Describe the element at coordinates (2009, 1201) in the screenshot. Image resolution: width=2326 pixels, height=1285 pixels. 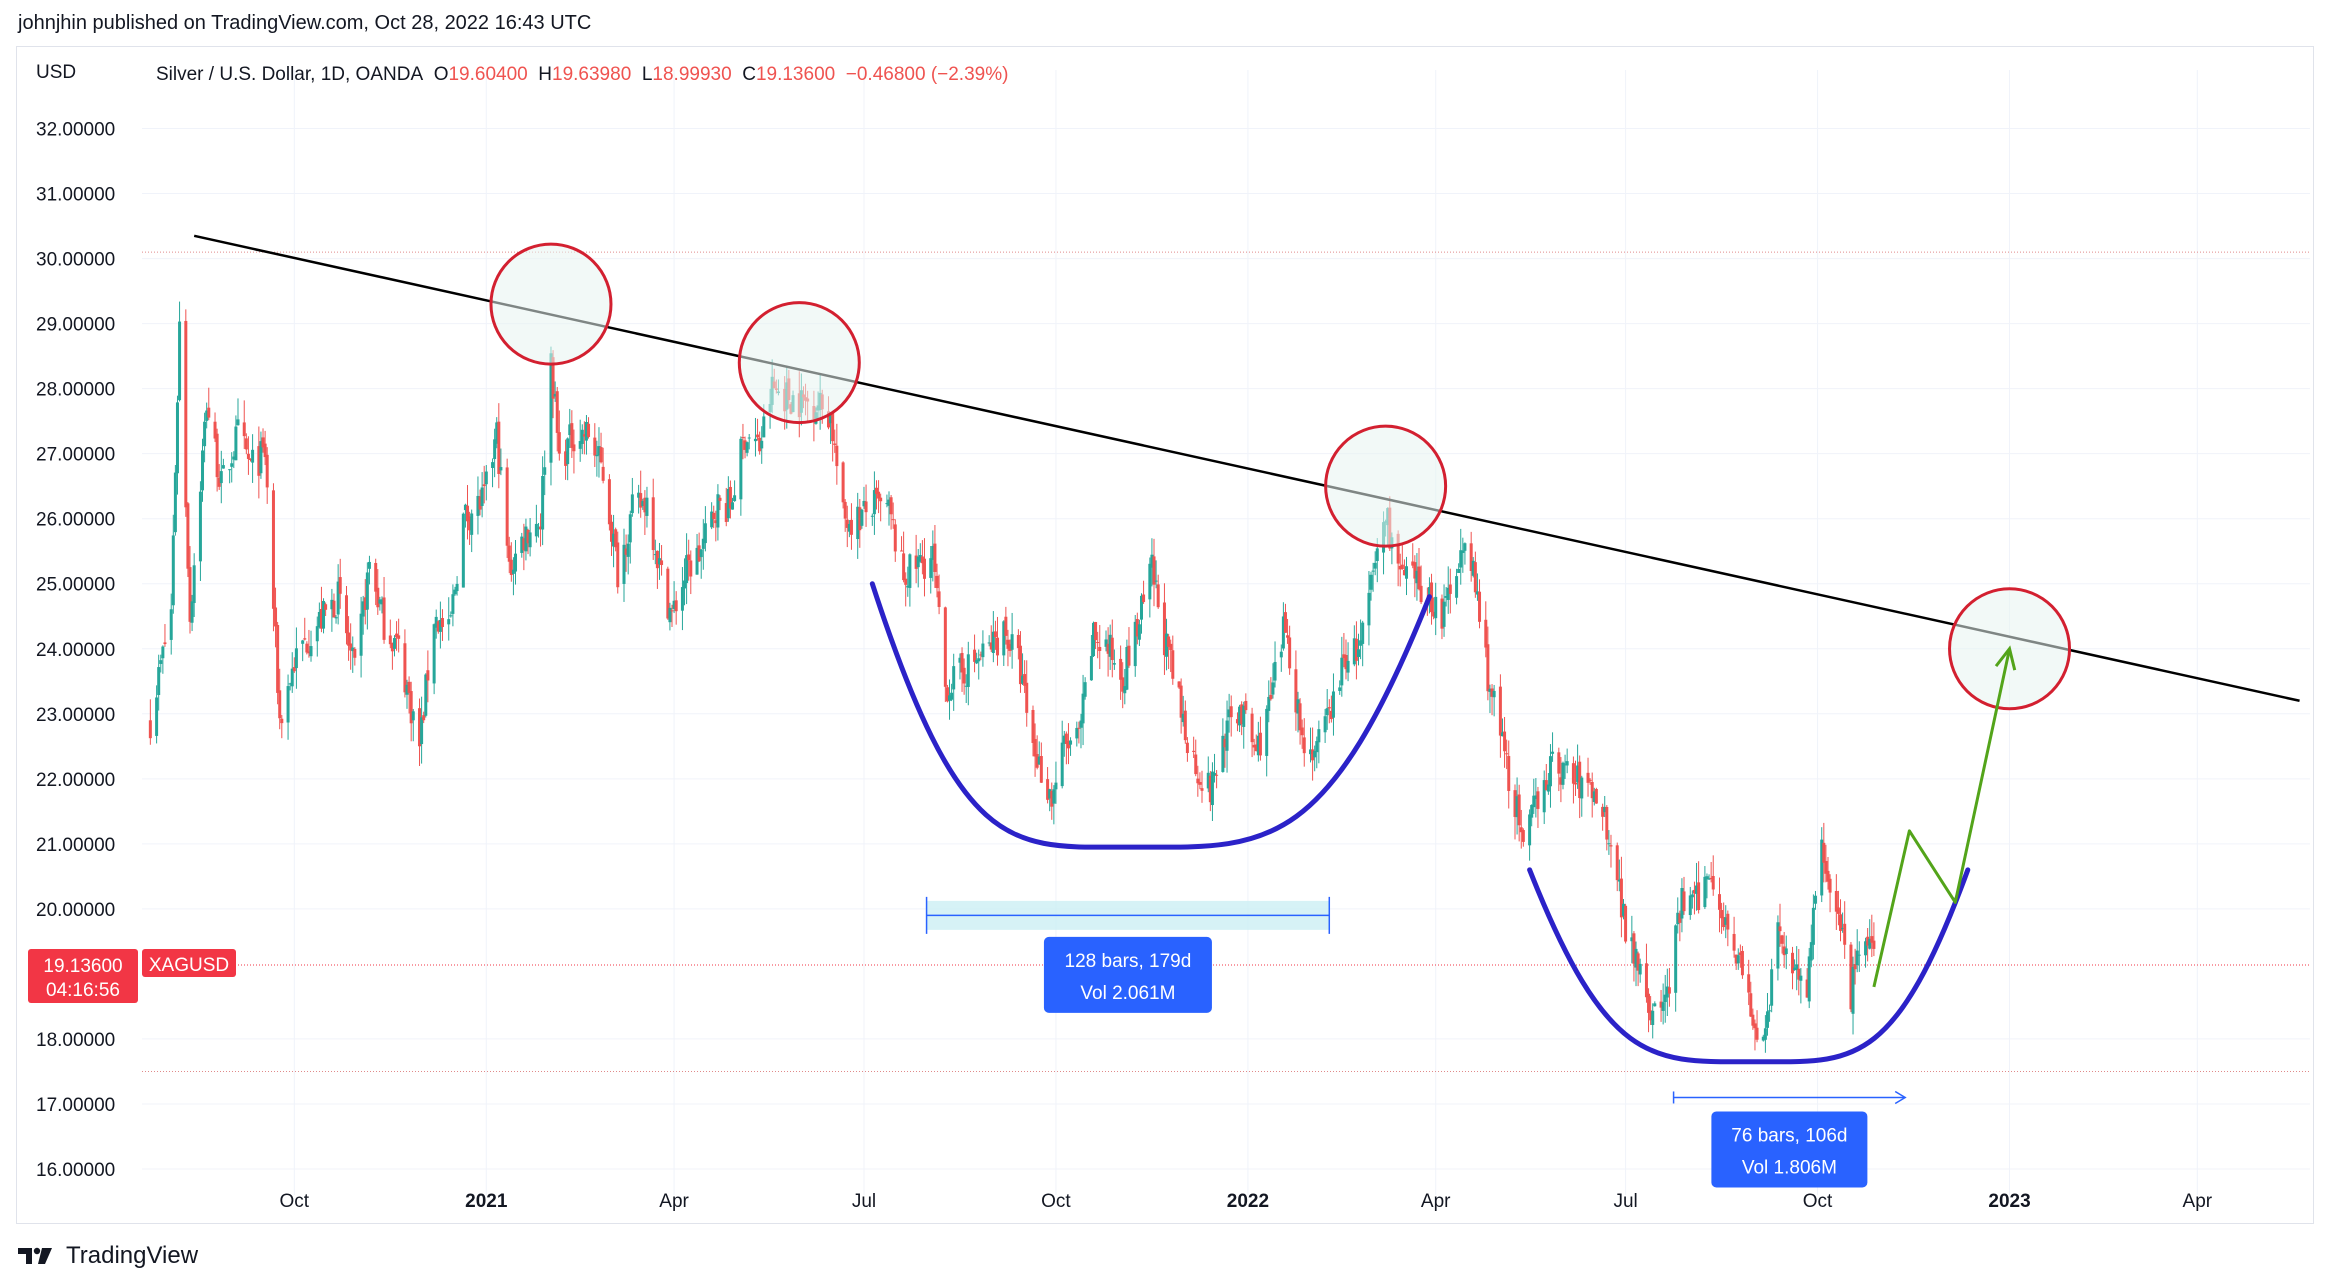
I see `x-tick-label: 2023` at that location.